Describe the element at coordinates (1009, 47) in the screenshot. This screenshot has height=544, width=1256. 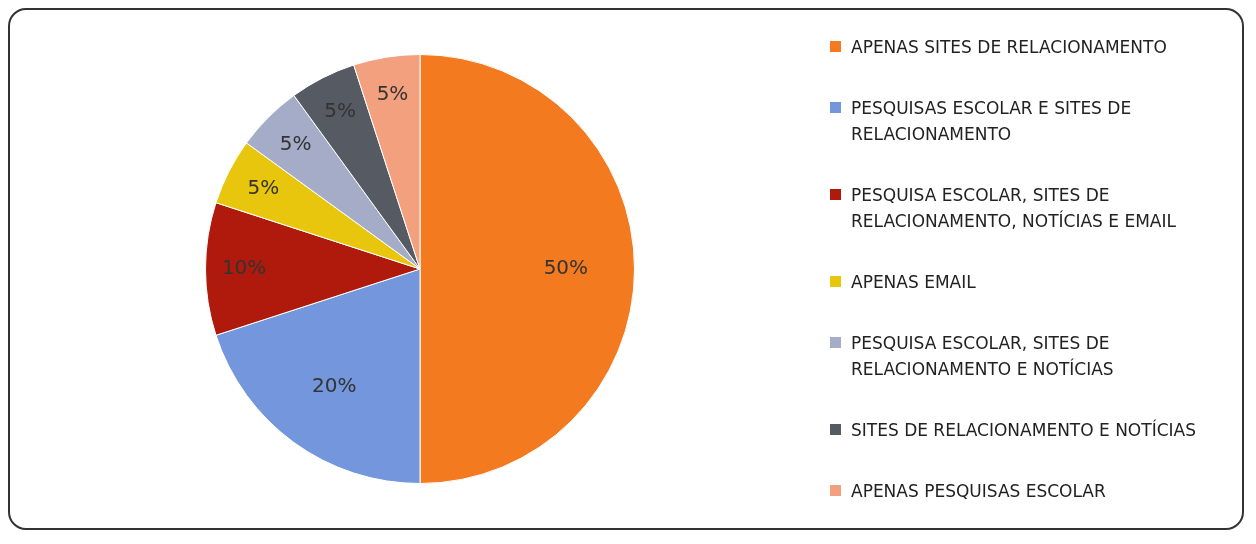
I see `legend-label: APENAS SITES DE RELACIONAMENTO` at that location.